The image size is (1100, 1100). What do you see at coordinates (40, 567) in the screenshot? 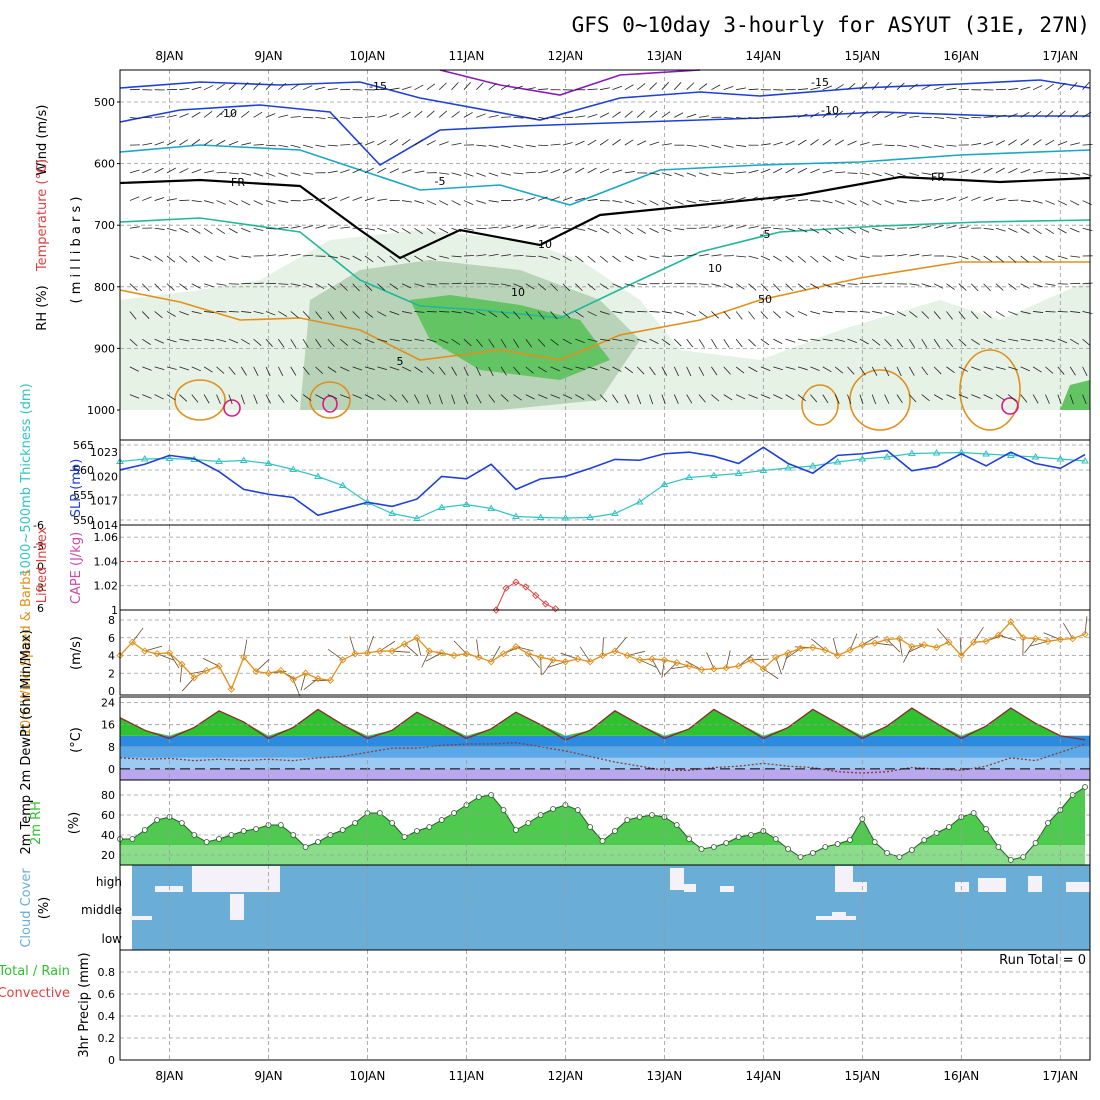
I see `li-ytick: 0` at bounding box center [40, 567].